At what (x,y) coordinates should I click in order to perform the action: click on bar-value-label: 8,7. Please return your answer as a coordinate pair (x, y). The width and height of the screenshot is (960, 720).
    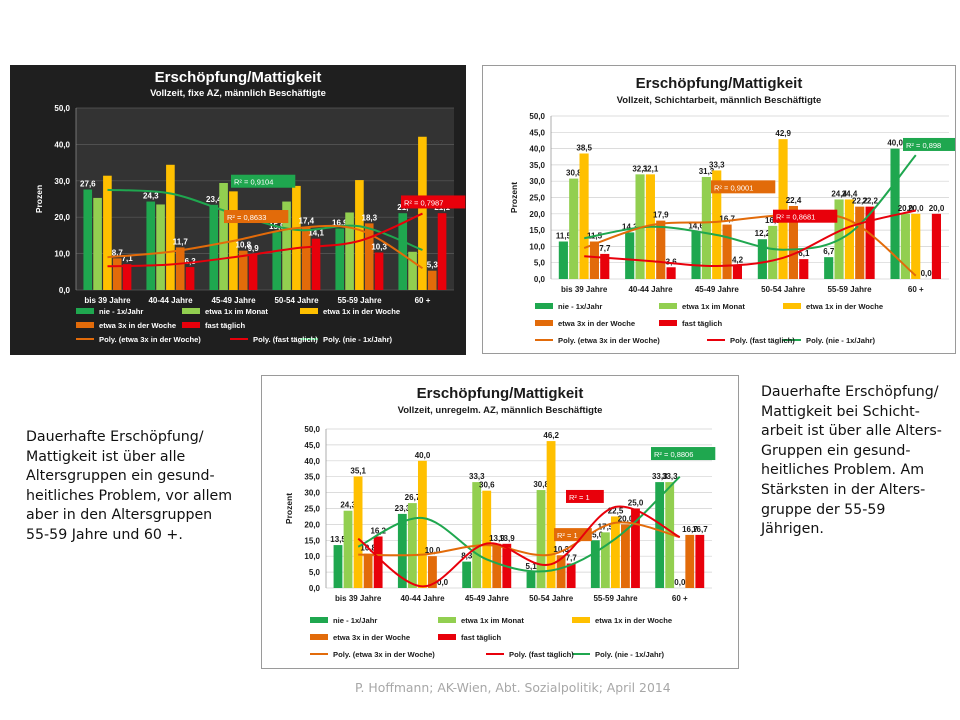
    Looking at the image, I should click on (118, 252).